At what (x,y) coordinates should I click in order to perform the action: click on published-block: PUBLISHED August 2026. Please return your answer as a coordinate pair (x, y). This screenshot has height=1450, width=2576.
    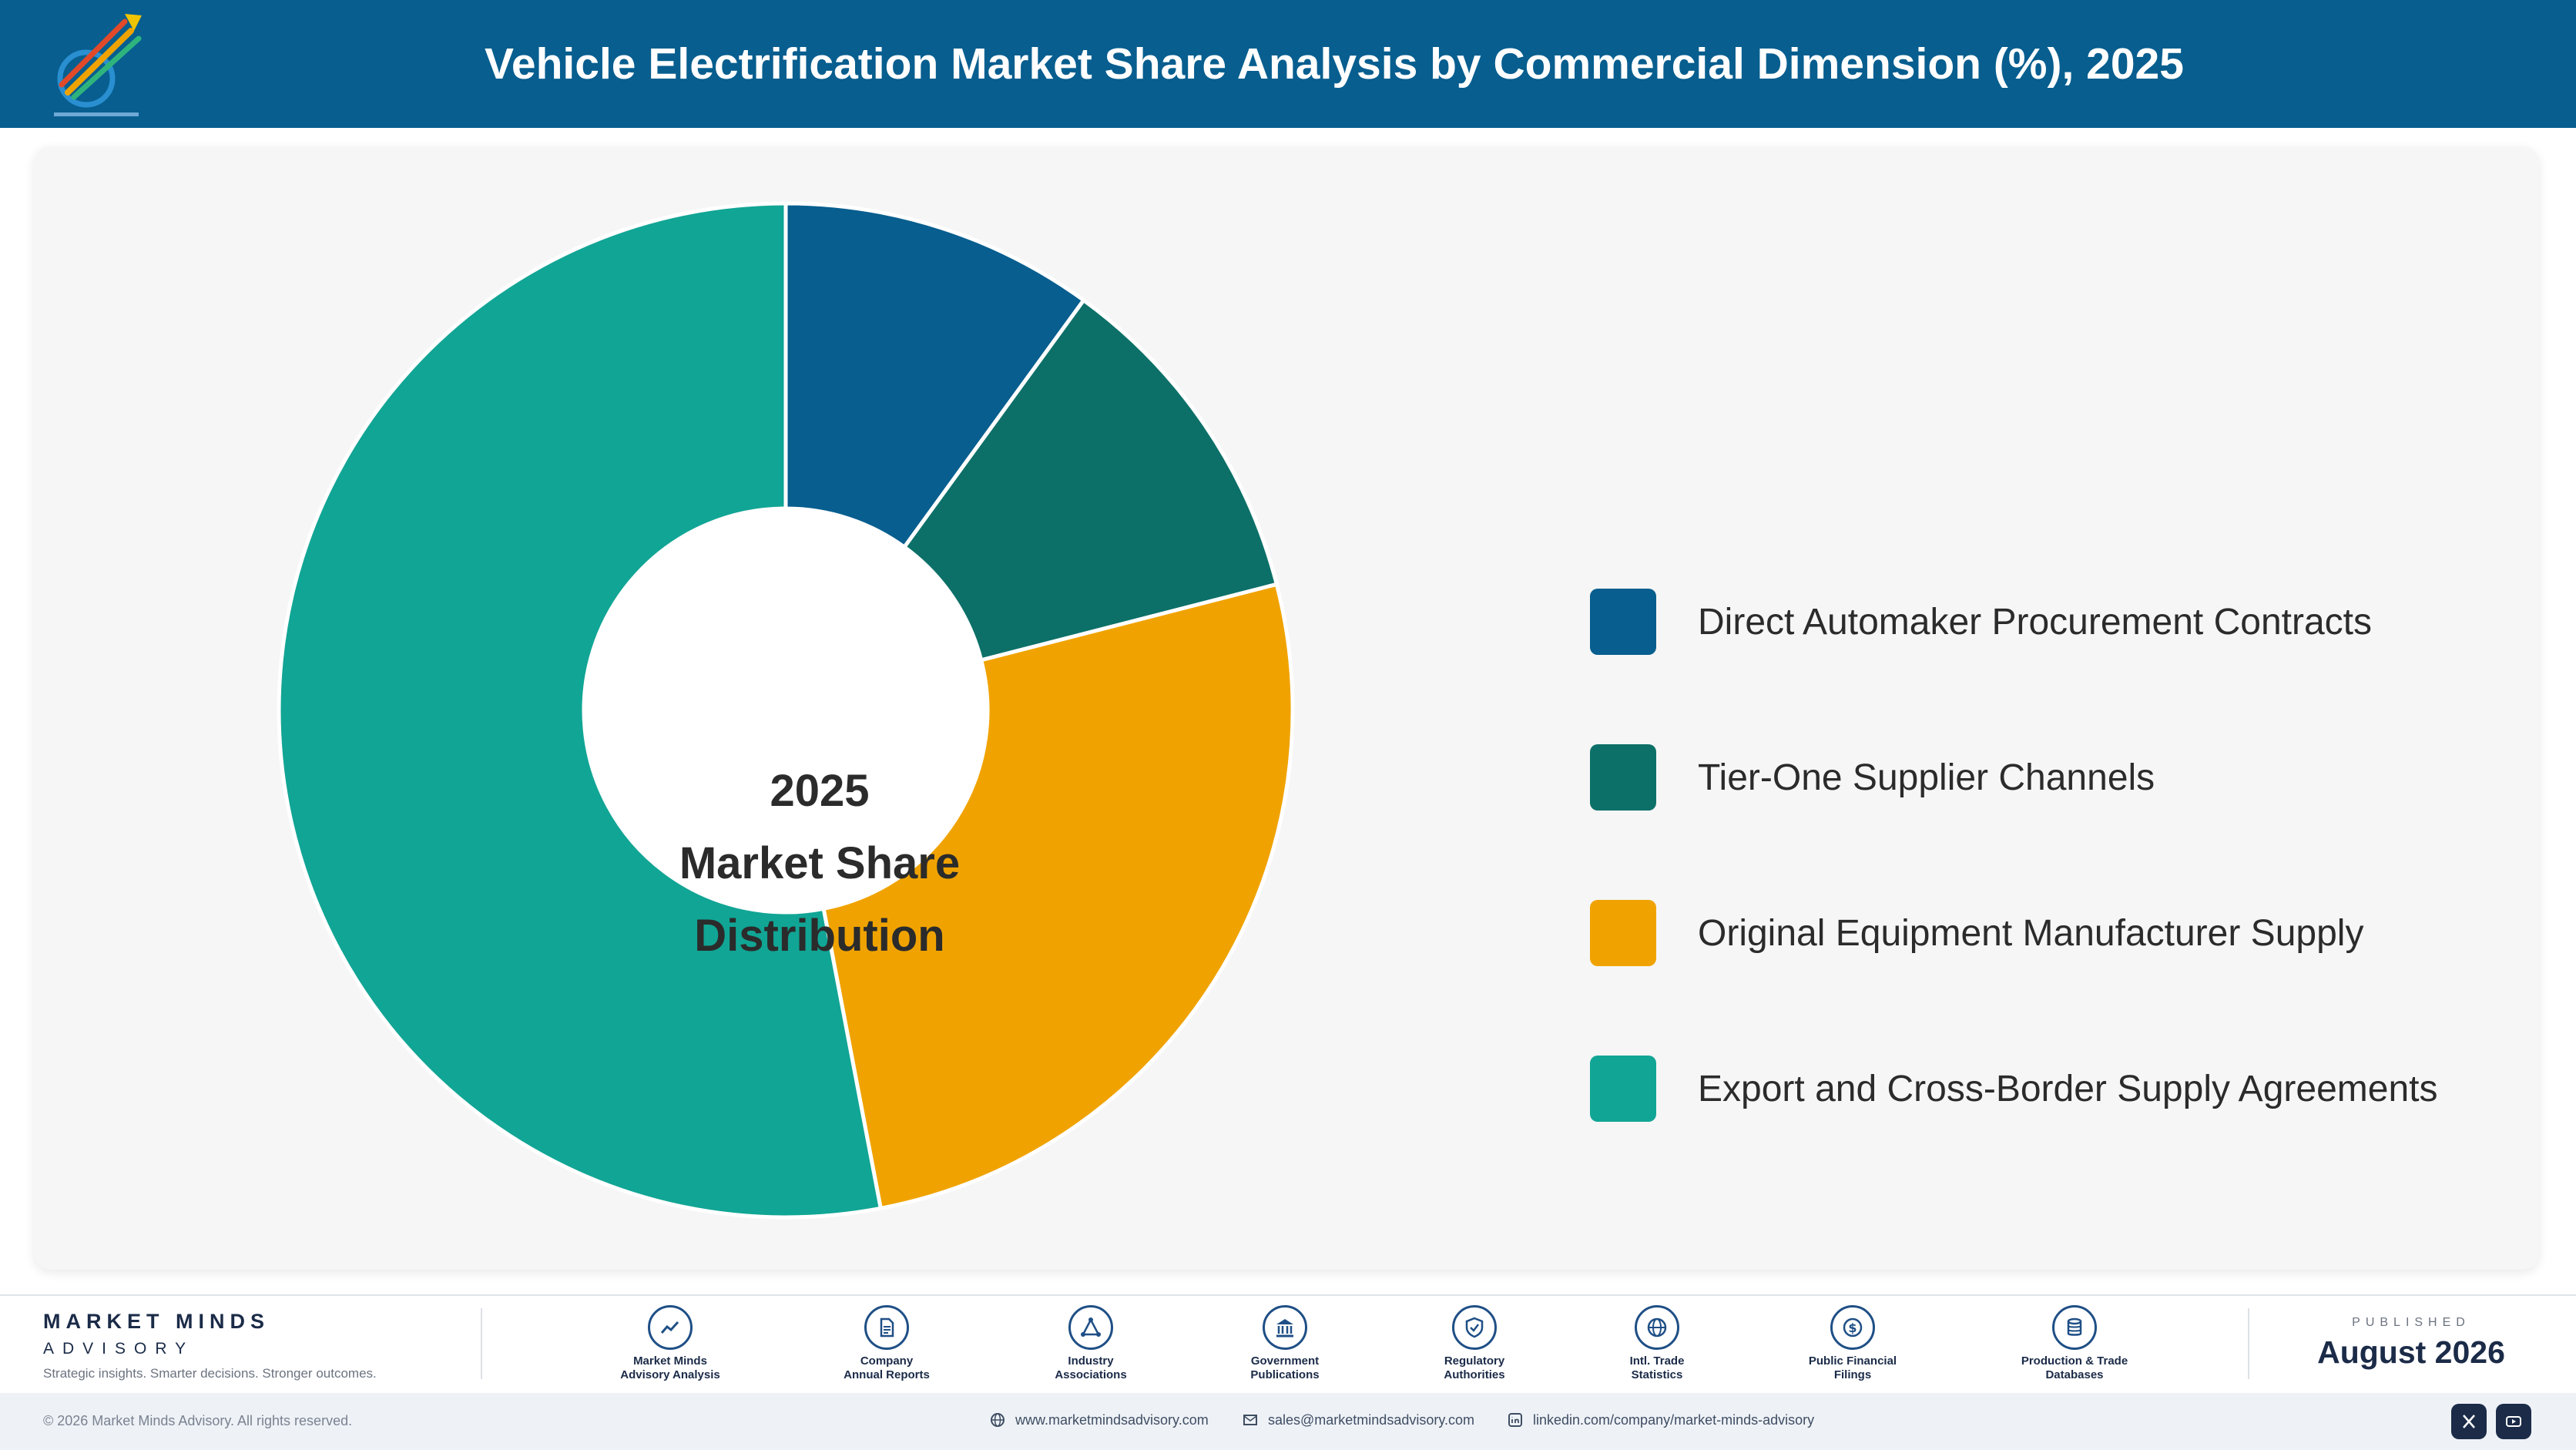
    Looking at the image, I should click on (2411, 1343).